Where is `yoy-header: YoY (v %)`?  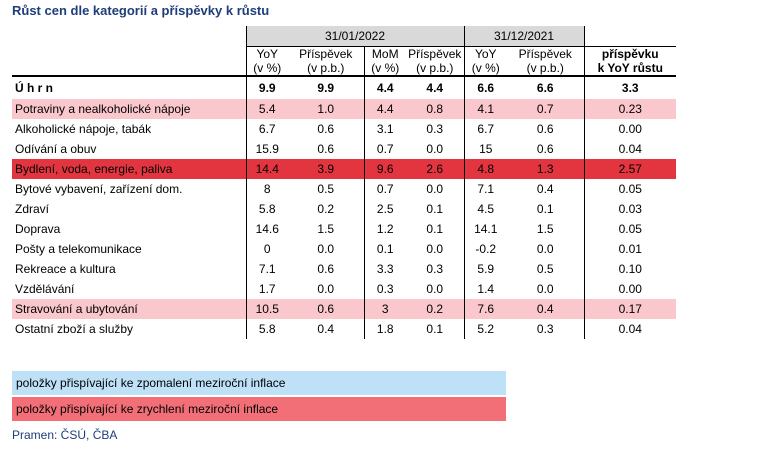 yoy-header: YoY (v %) is located at coordinates (266, 61).